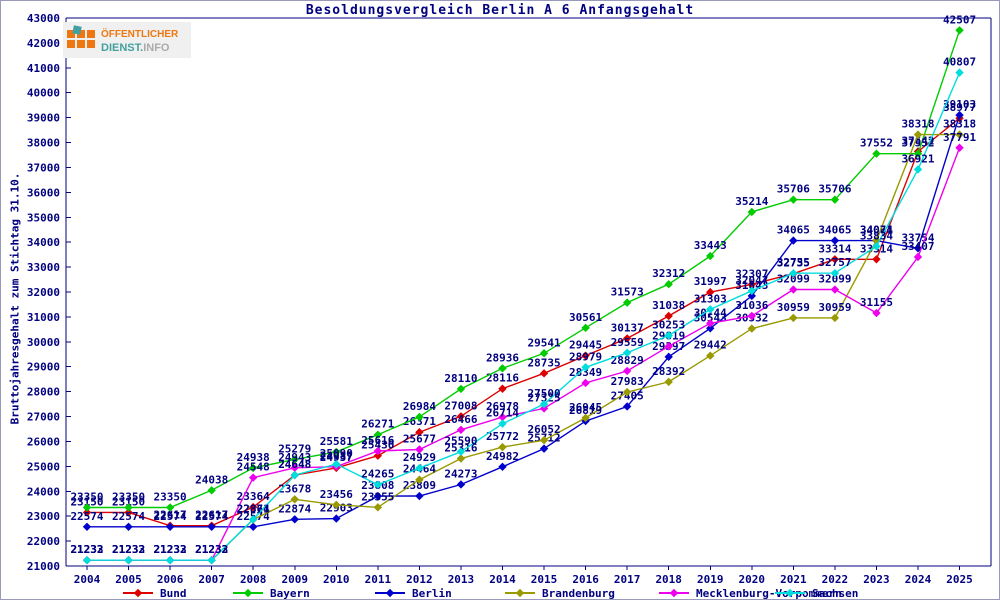 The width and height of the screenshot is (1000, 600). What do you see at coordinates (876, 235) in the screenshot?
I see `point-value-label: 33834` at bounding box center [876, 235].